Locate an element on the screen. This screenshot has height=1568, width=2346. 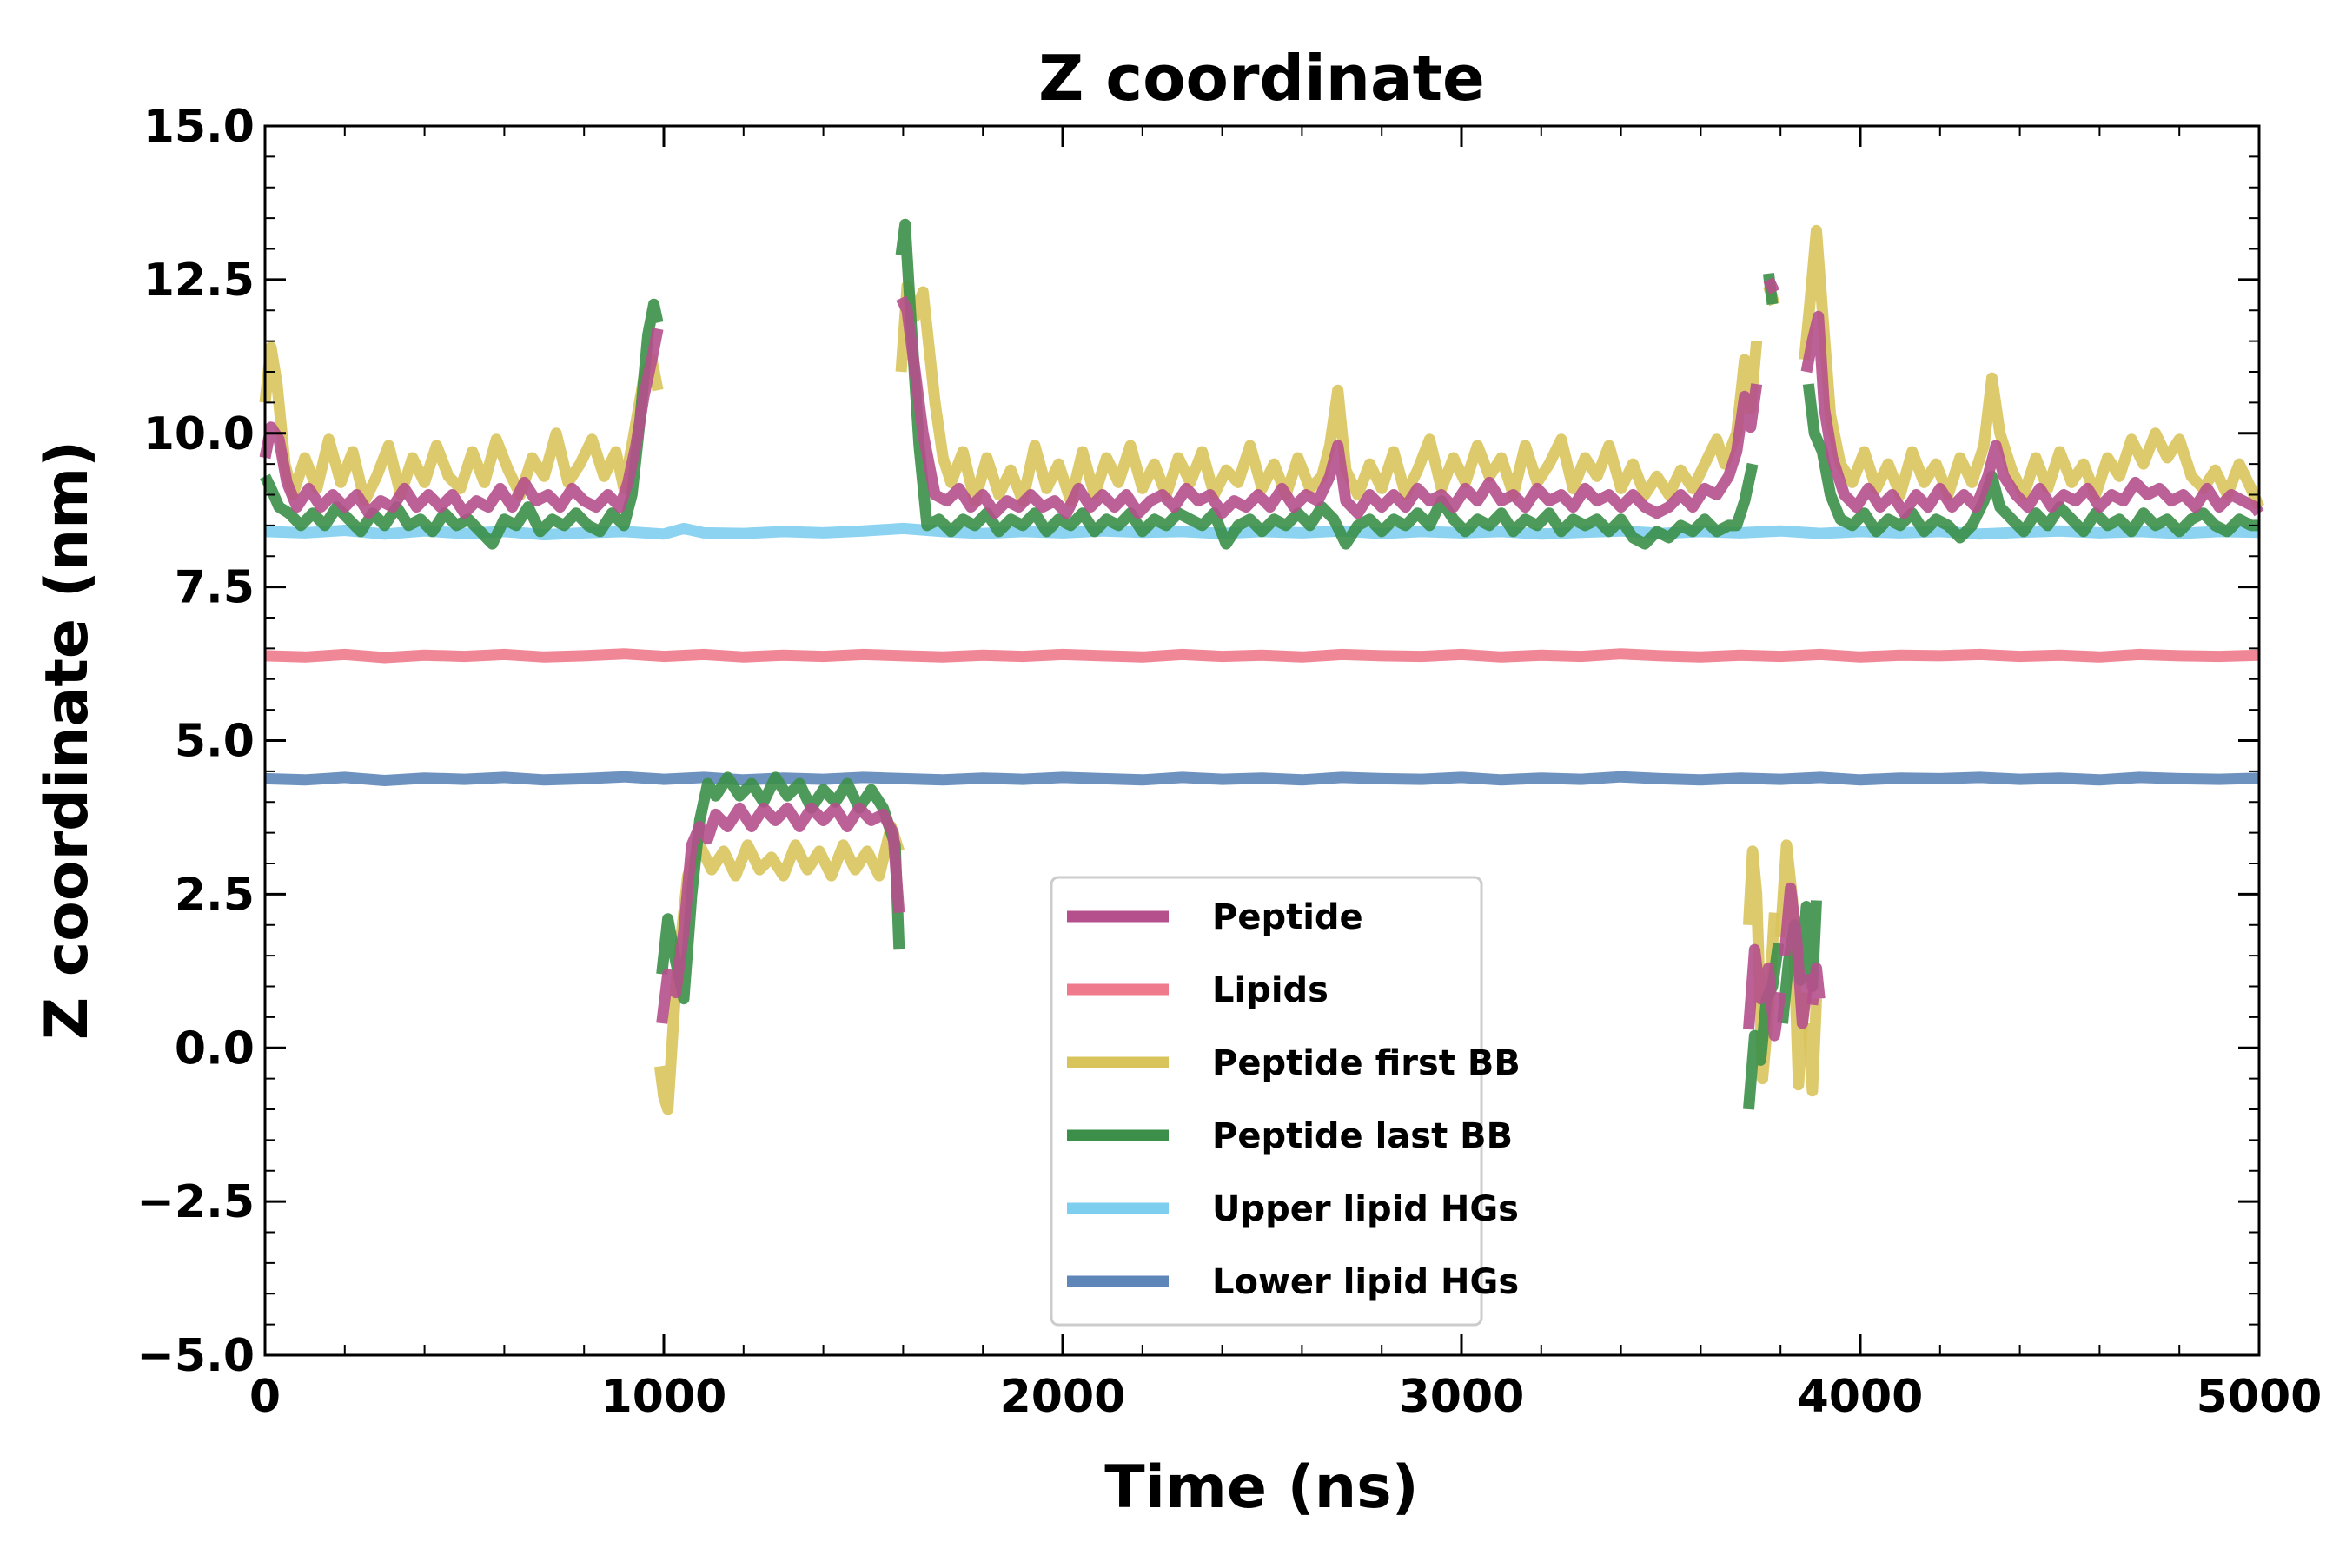
y-tick-label: 15.0 is located at coordinates (199, 127).